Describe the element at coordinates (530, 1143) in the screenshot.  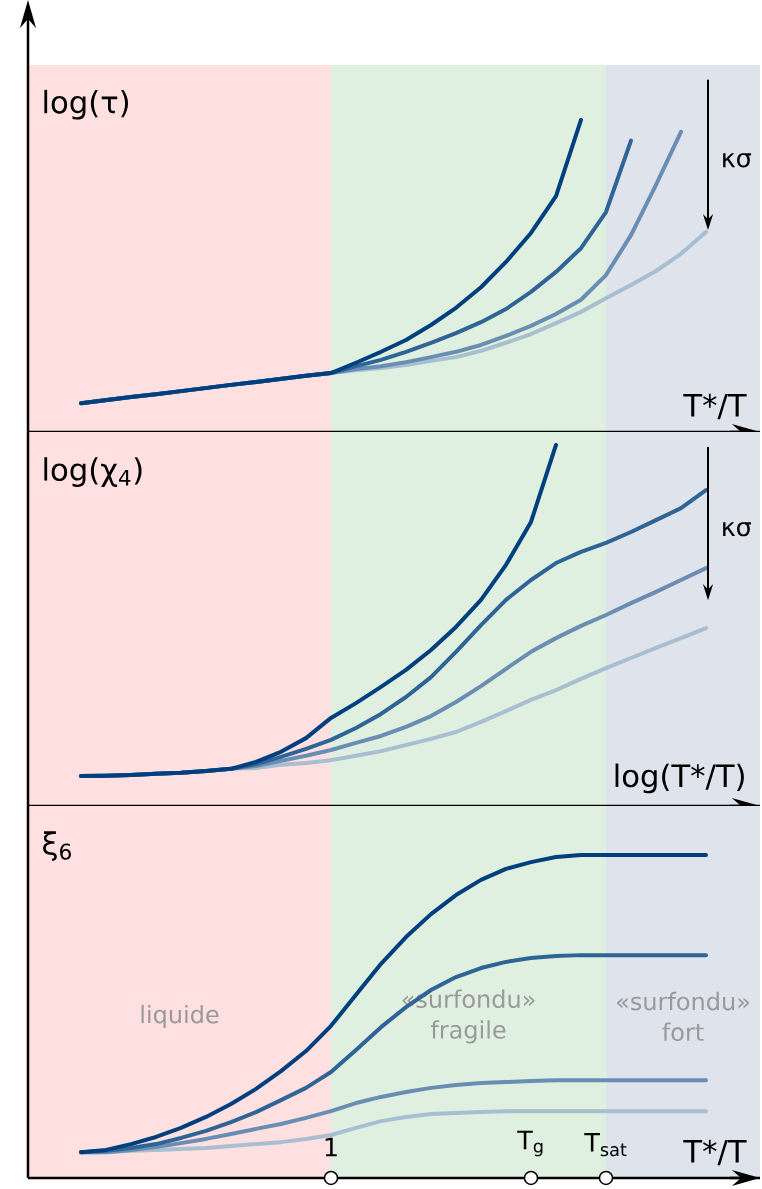
I see `x-tick-label: T$_{g}$` at that location.